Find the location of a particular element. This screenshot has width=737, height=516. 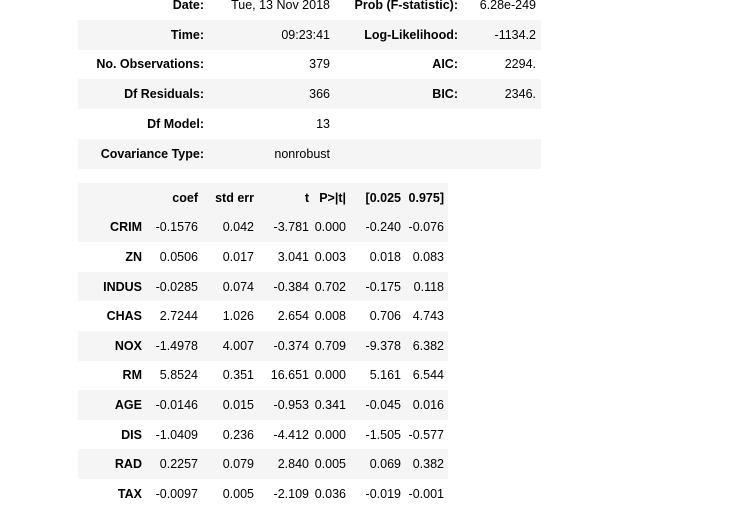

summary-label is located at coordinates (398, 153).